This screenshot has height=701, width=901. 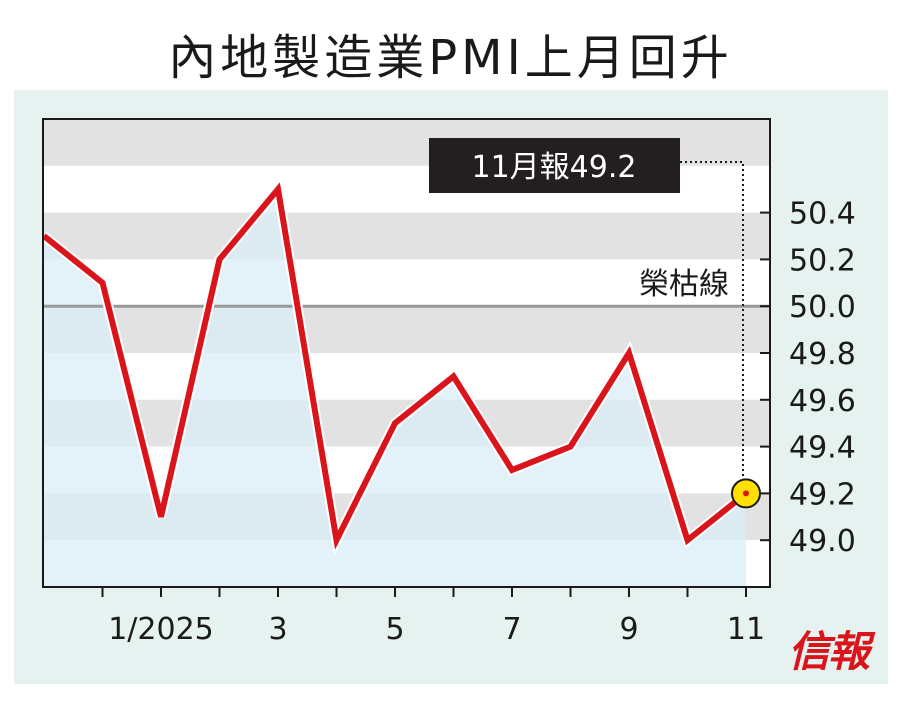 I want to click on x-tick-label: 3, so click(x=277, y=629).